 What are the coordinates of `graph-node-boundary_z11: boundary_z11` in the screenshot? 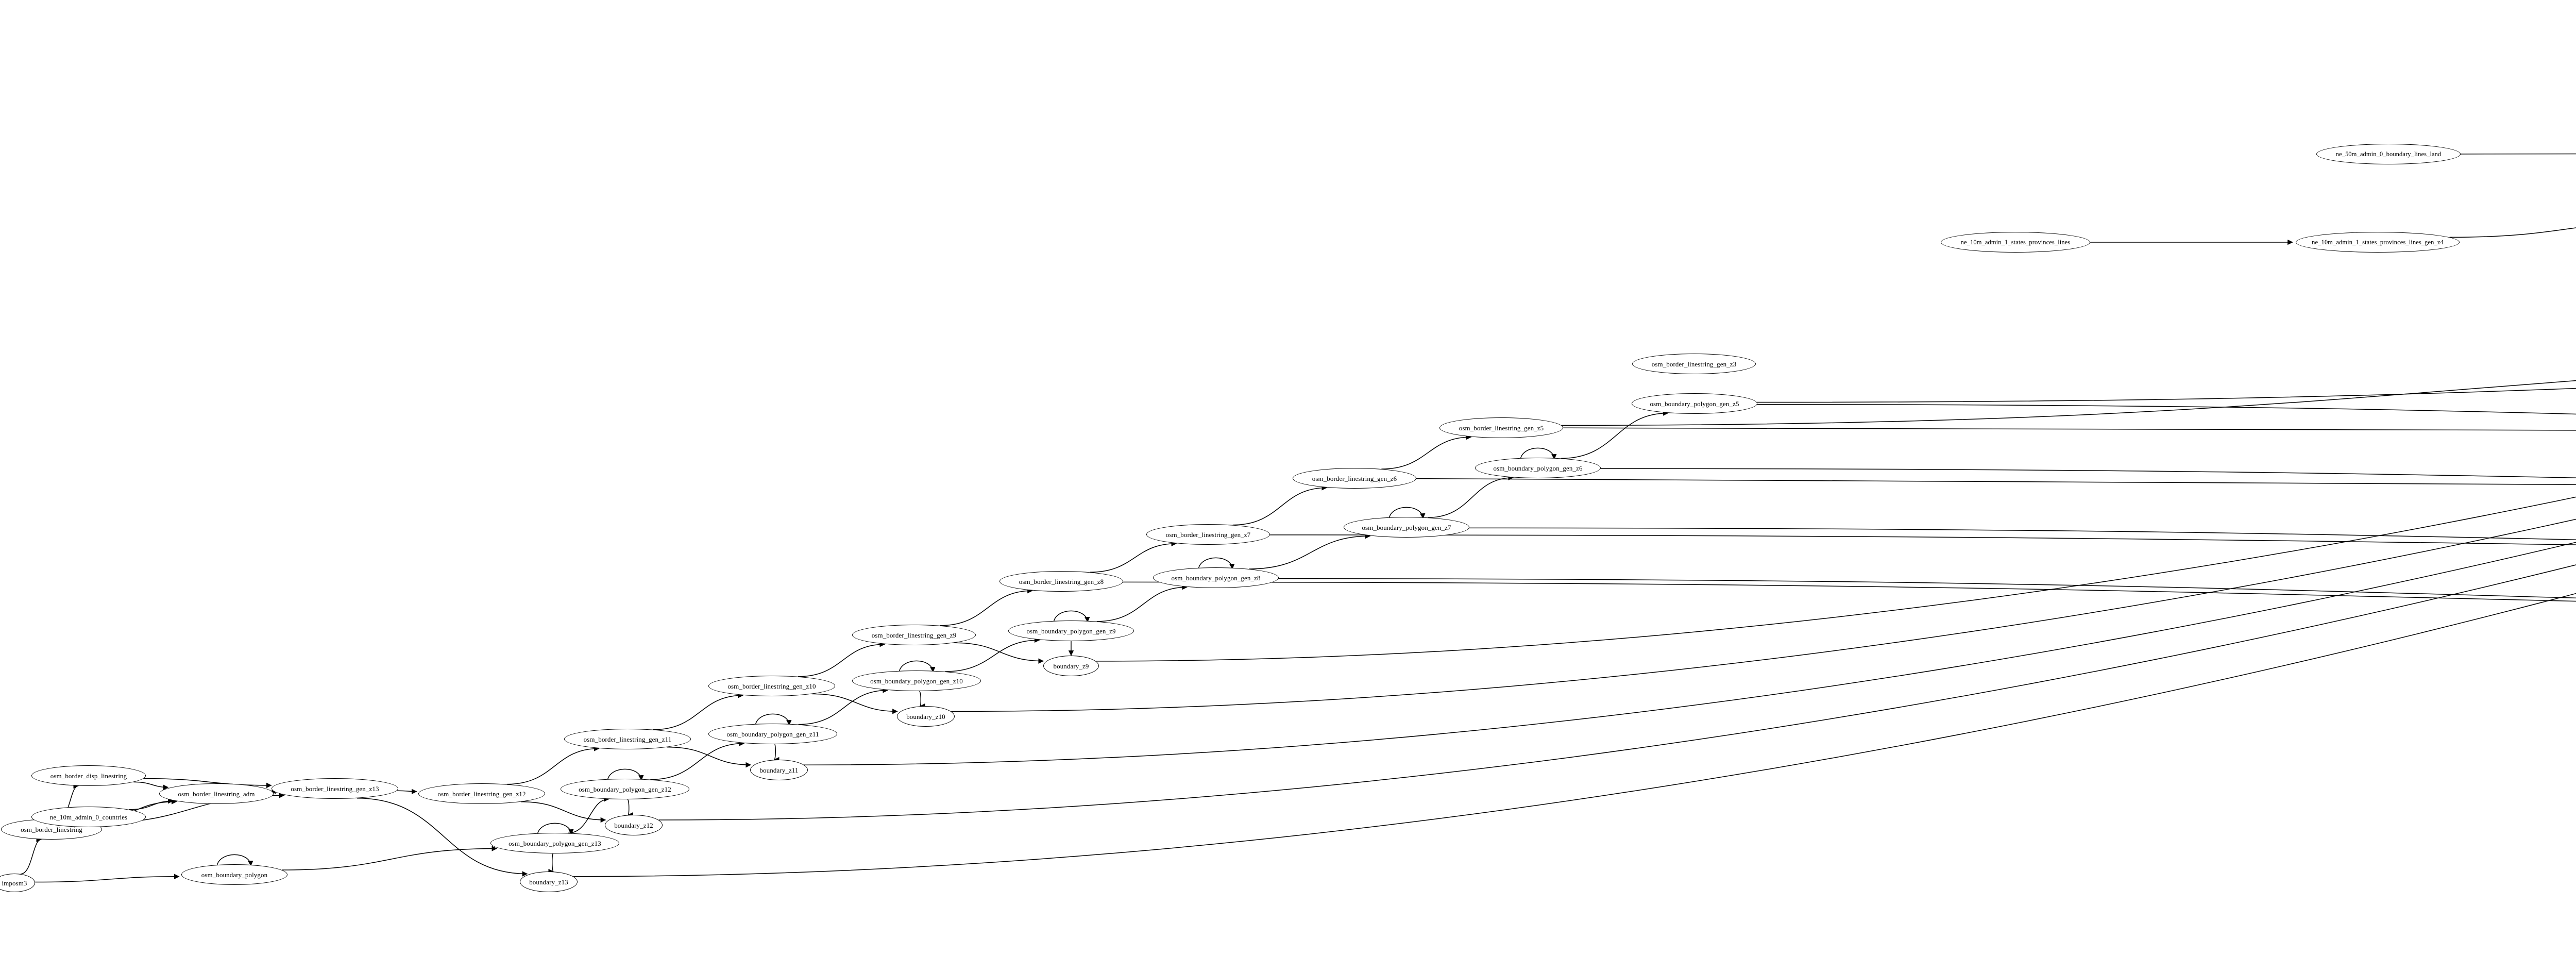 It's located at (779, 770).